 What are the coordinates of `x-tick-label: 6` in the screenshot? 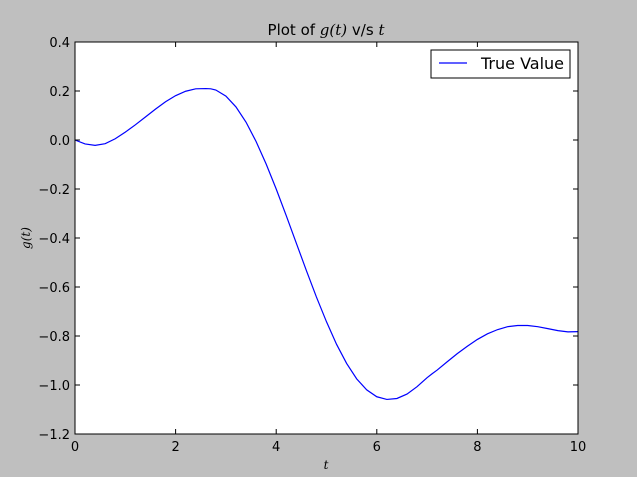 It's located at (377, 447).